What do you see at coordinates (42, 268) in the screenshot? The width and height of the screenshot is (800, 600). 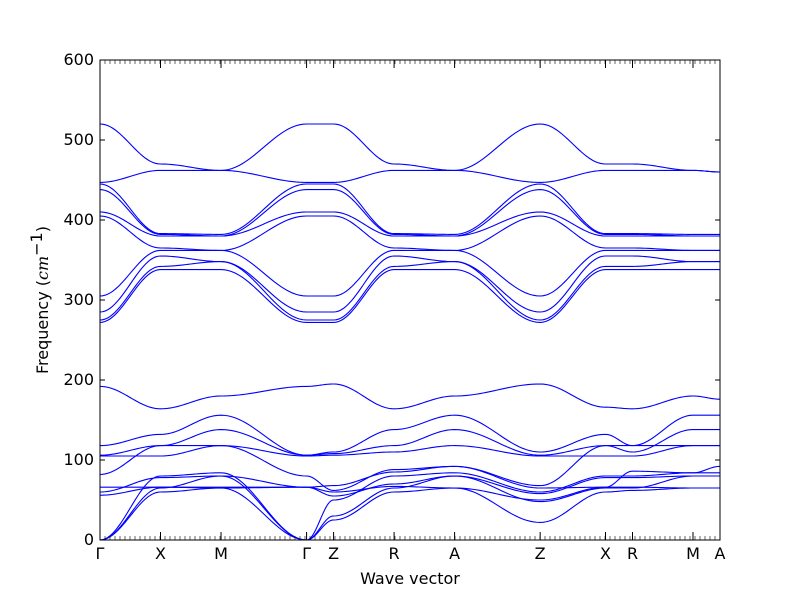 I see `y-axis-label-unit: cm` at bounding box center [42, 268].